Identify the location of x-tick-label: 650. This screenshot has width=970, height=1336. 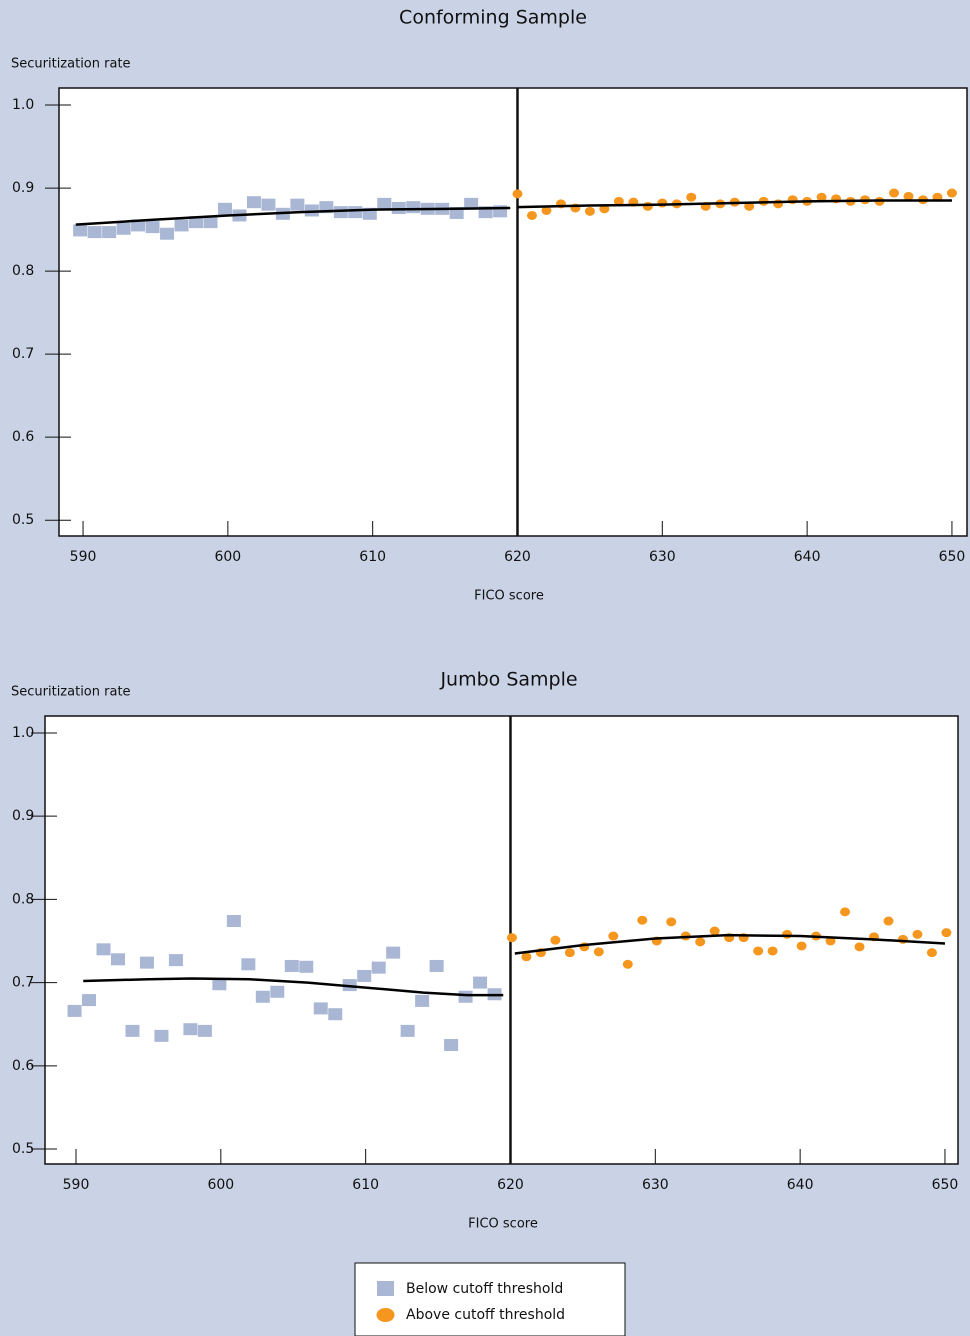
(952, 557).